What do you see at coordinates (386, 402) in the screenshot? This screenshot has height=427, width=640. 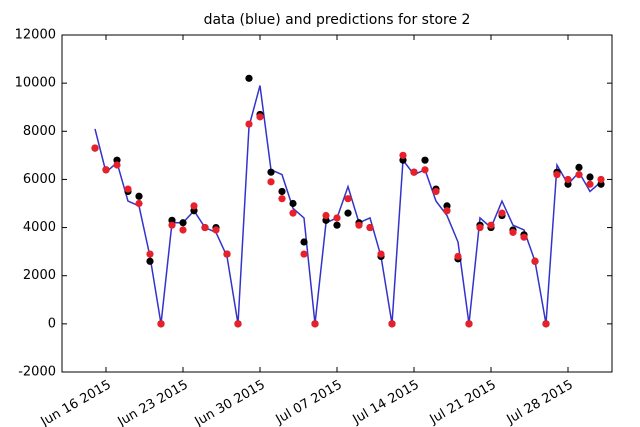 I see `x-tick-label: Jul 14 2015` at bounding box center [386, 402].